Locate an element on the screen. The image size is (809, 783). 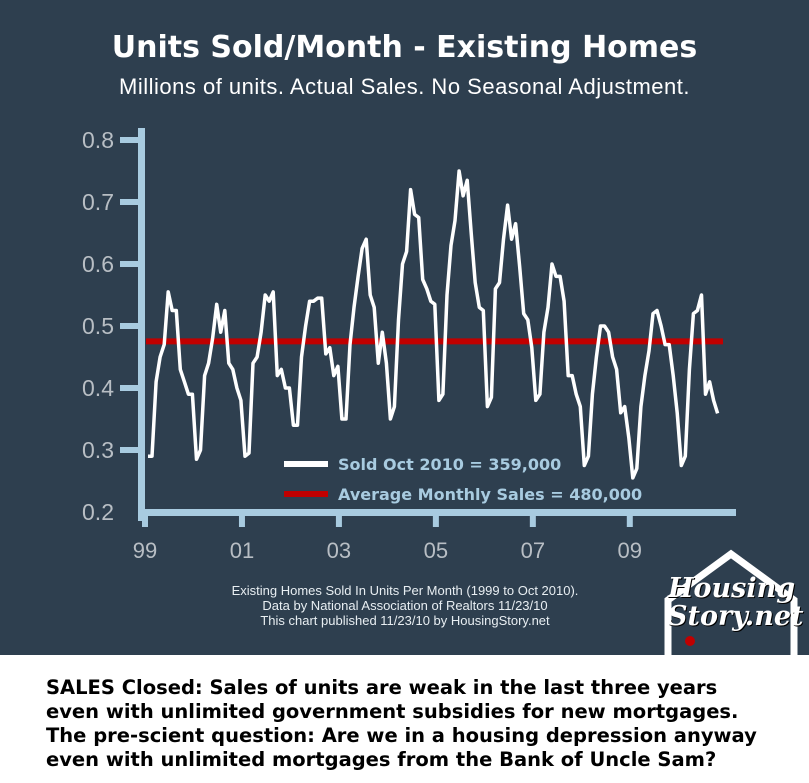
legend-label-sold: Sold Oct 2010 = 359,000 is located at coordinates (449, 464).